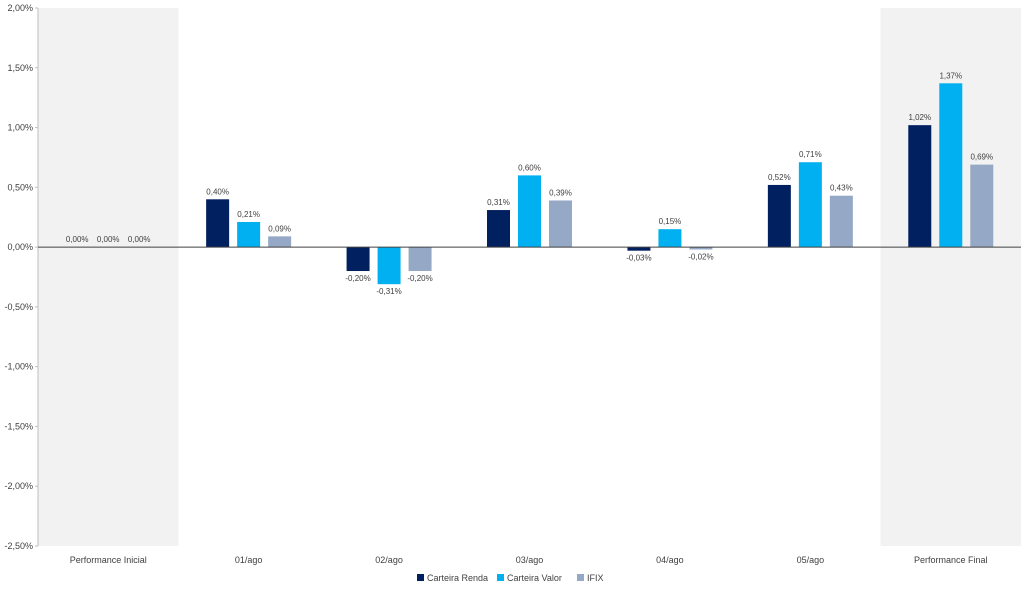 The width and height of the screenshot is (1024, 591). I want to click on data-label: 0,71%, so click(810, 154).